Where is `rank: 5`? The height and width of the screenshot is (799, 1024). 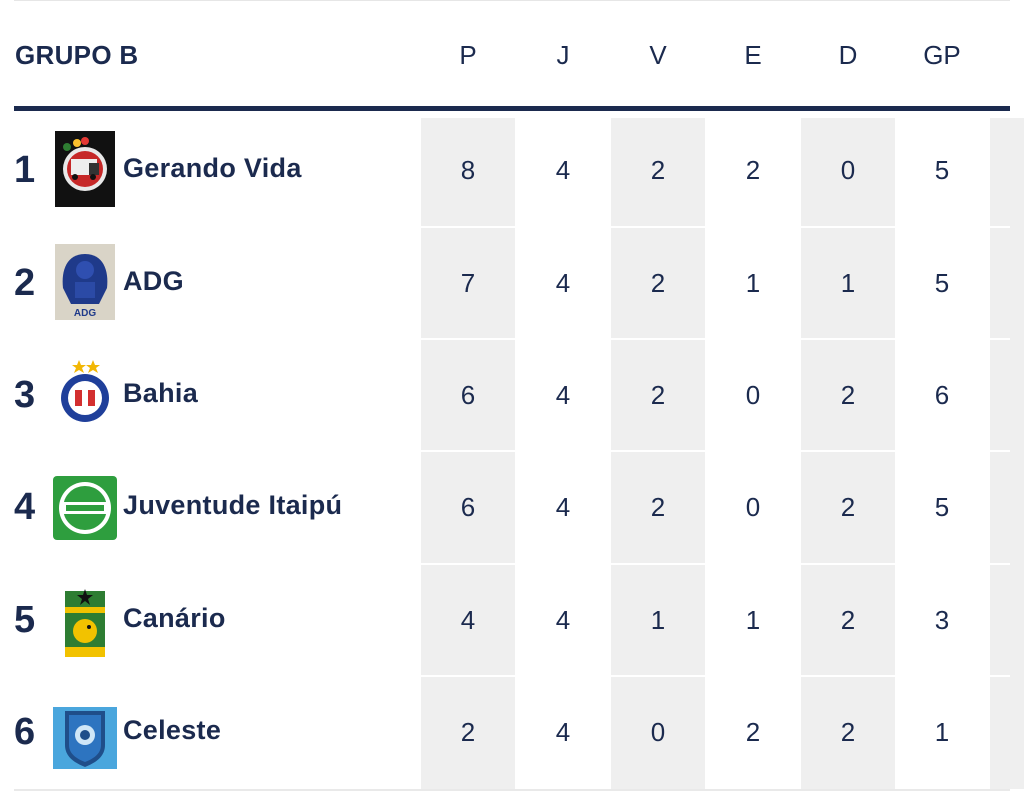 rank: 5 is located at coordinates (25, 620).